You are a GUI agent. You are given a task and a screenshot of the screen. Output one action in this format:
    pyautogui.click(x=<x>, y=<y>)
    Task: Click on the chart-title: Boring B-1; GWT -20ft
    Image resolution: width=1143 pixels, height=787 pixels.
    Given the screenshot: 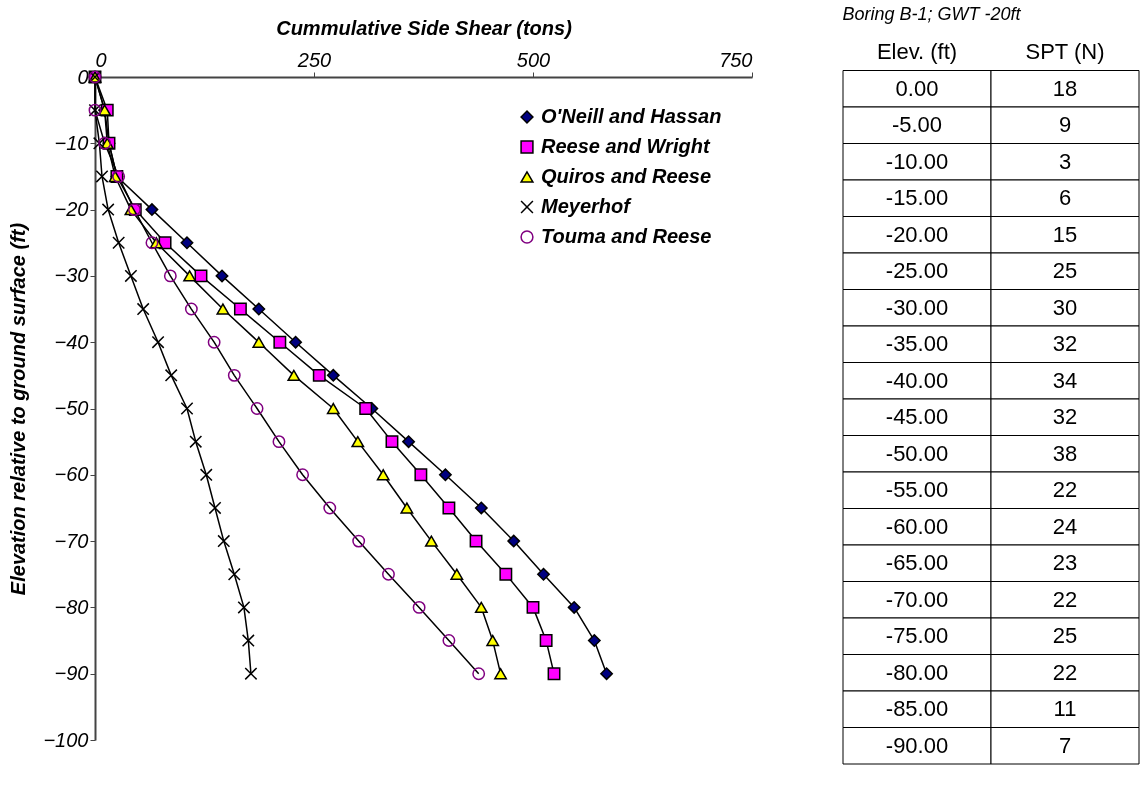 What is the action you would take?
    pyautogui.click(x=932, y=14)
    